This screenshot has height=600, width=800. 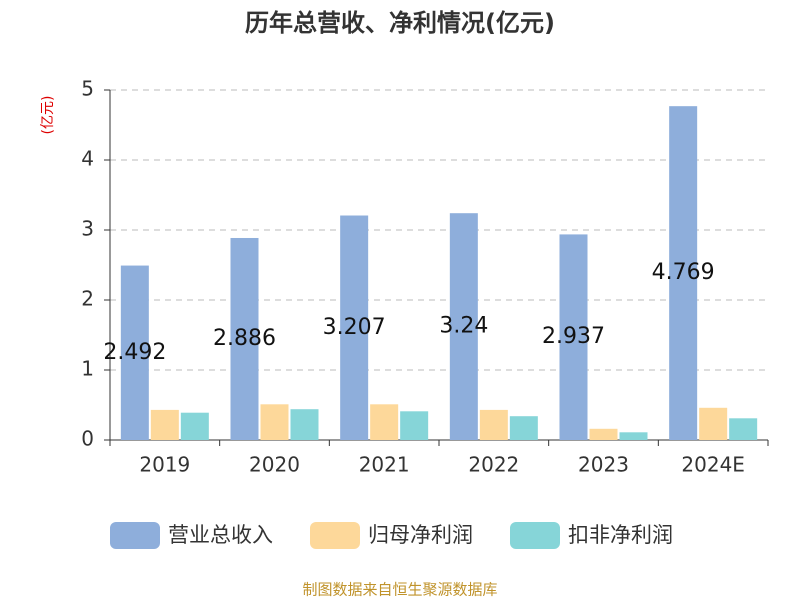 What do you see at coordinates (493, 465) in the screenshot?
I see `x-tick-label: 2022` at bounding box center [493, 465].